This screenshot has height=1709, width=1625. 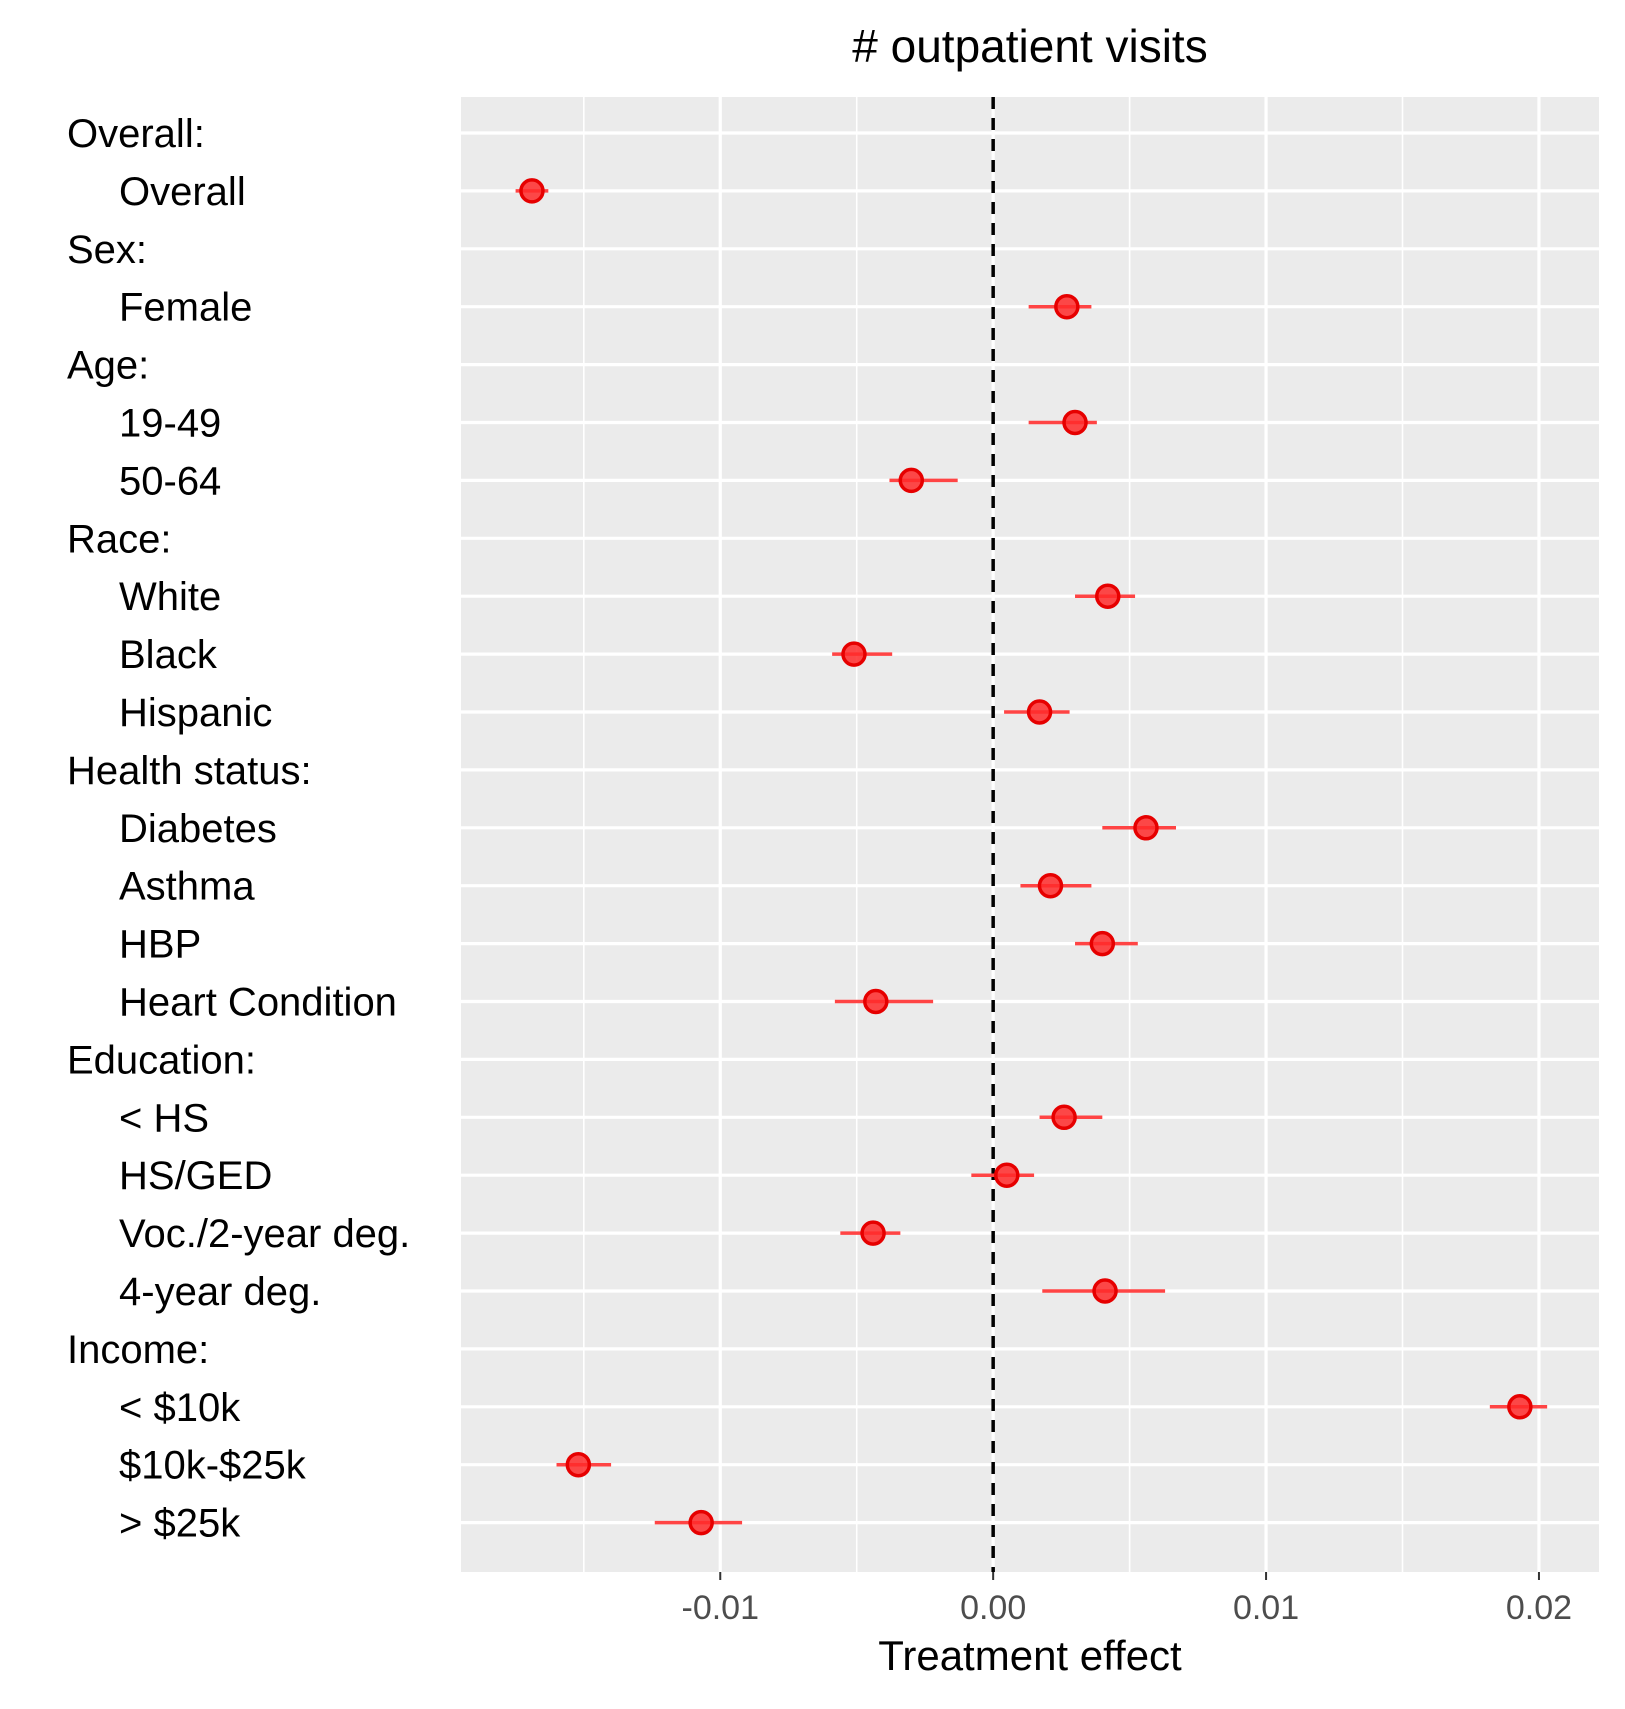 I want to click on row-label: 50-64, so click(x=170, y=481).